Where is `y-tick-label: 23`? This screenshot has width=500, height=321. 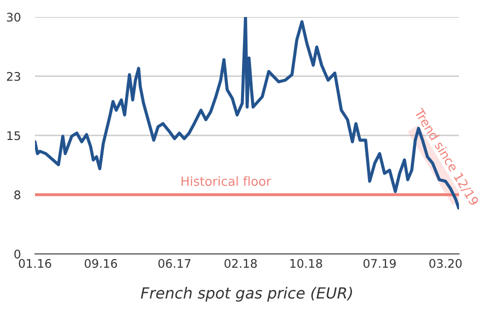 y-tick-label: 23 is located at coordinates (13, 76).